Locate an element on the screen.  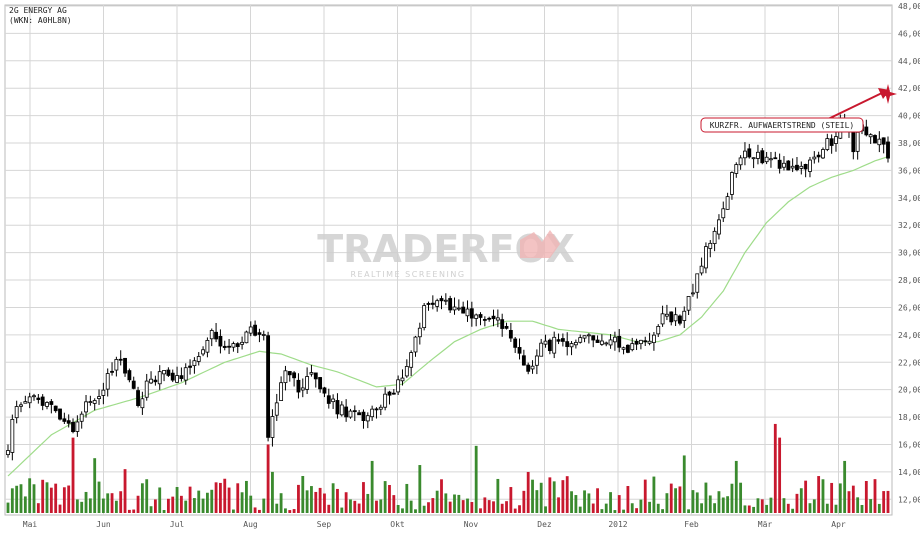
watermark-subtext: REALTIME SCREENING is located at coordinates (407, 274).